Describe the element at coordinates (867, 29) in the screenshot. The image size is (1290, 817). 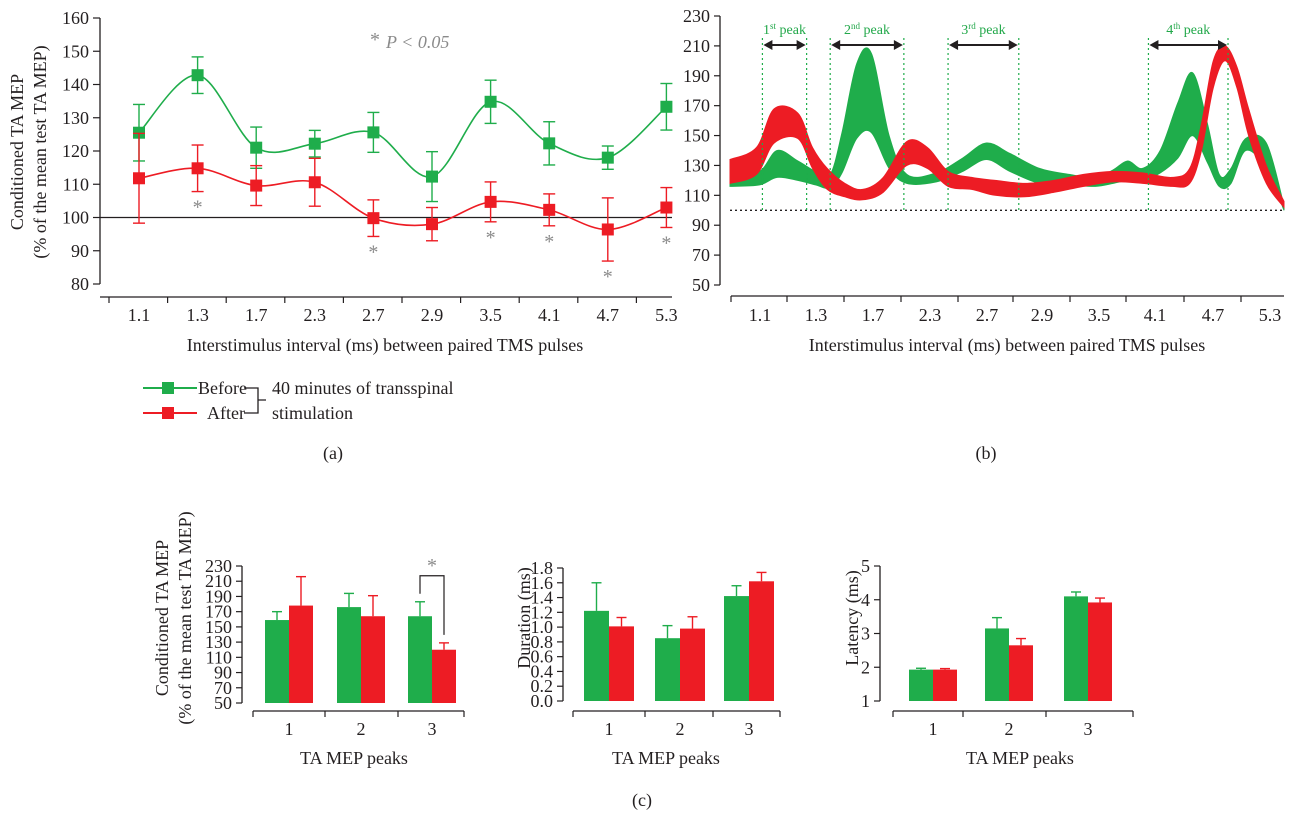
I see `panel-b-peak-label: 2nd peak` at that location.